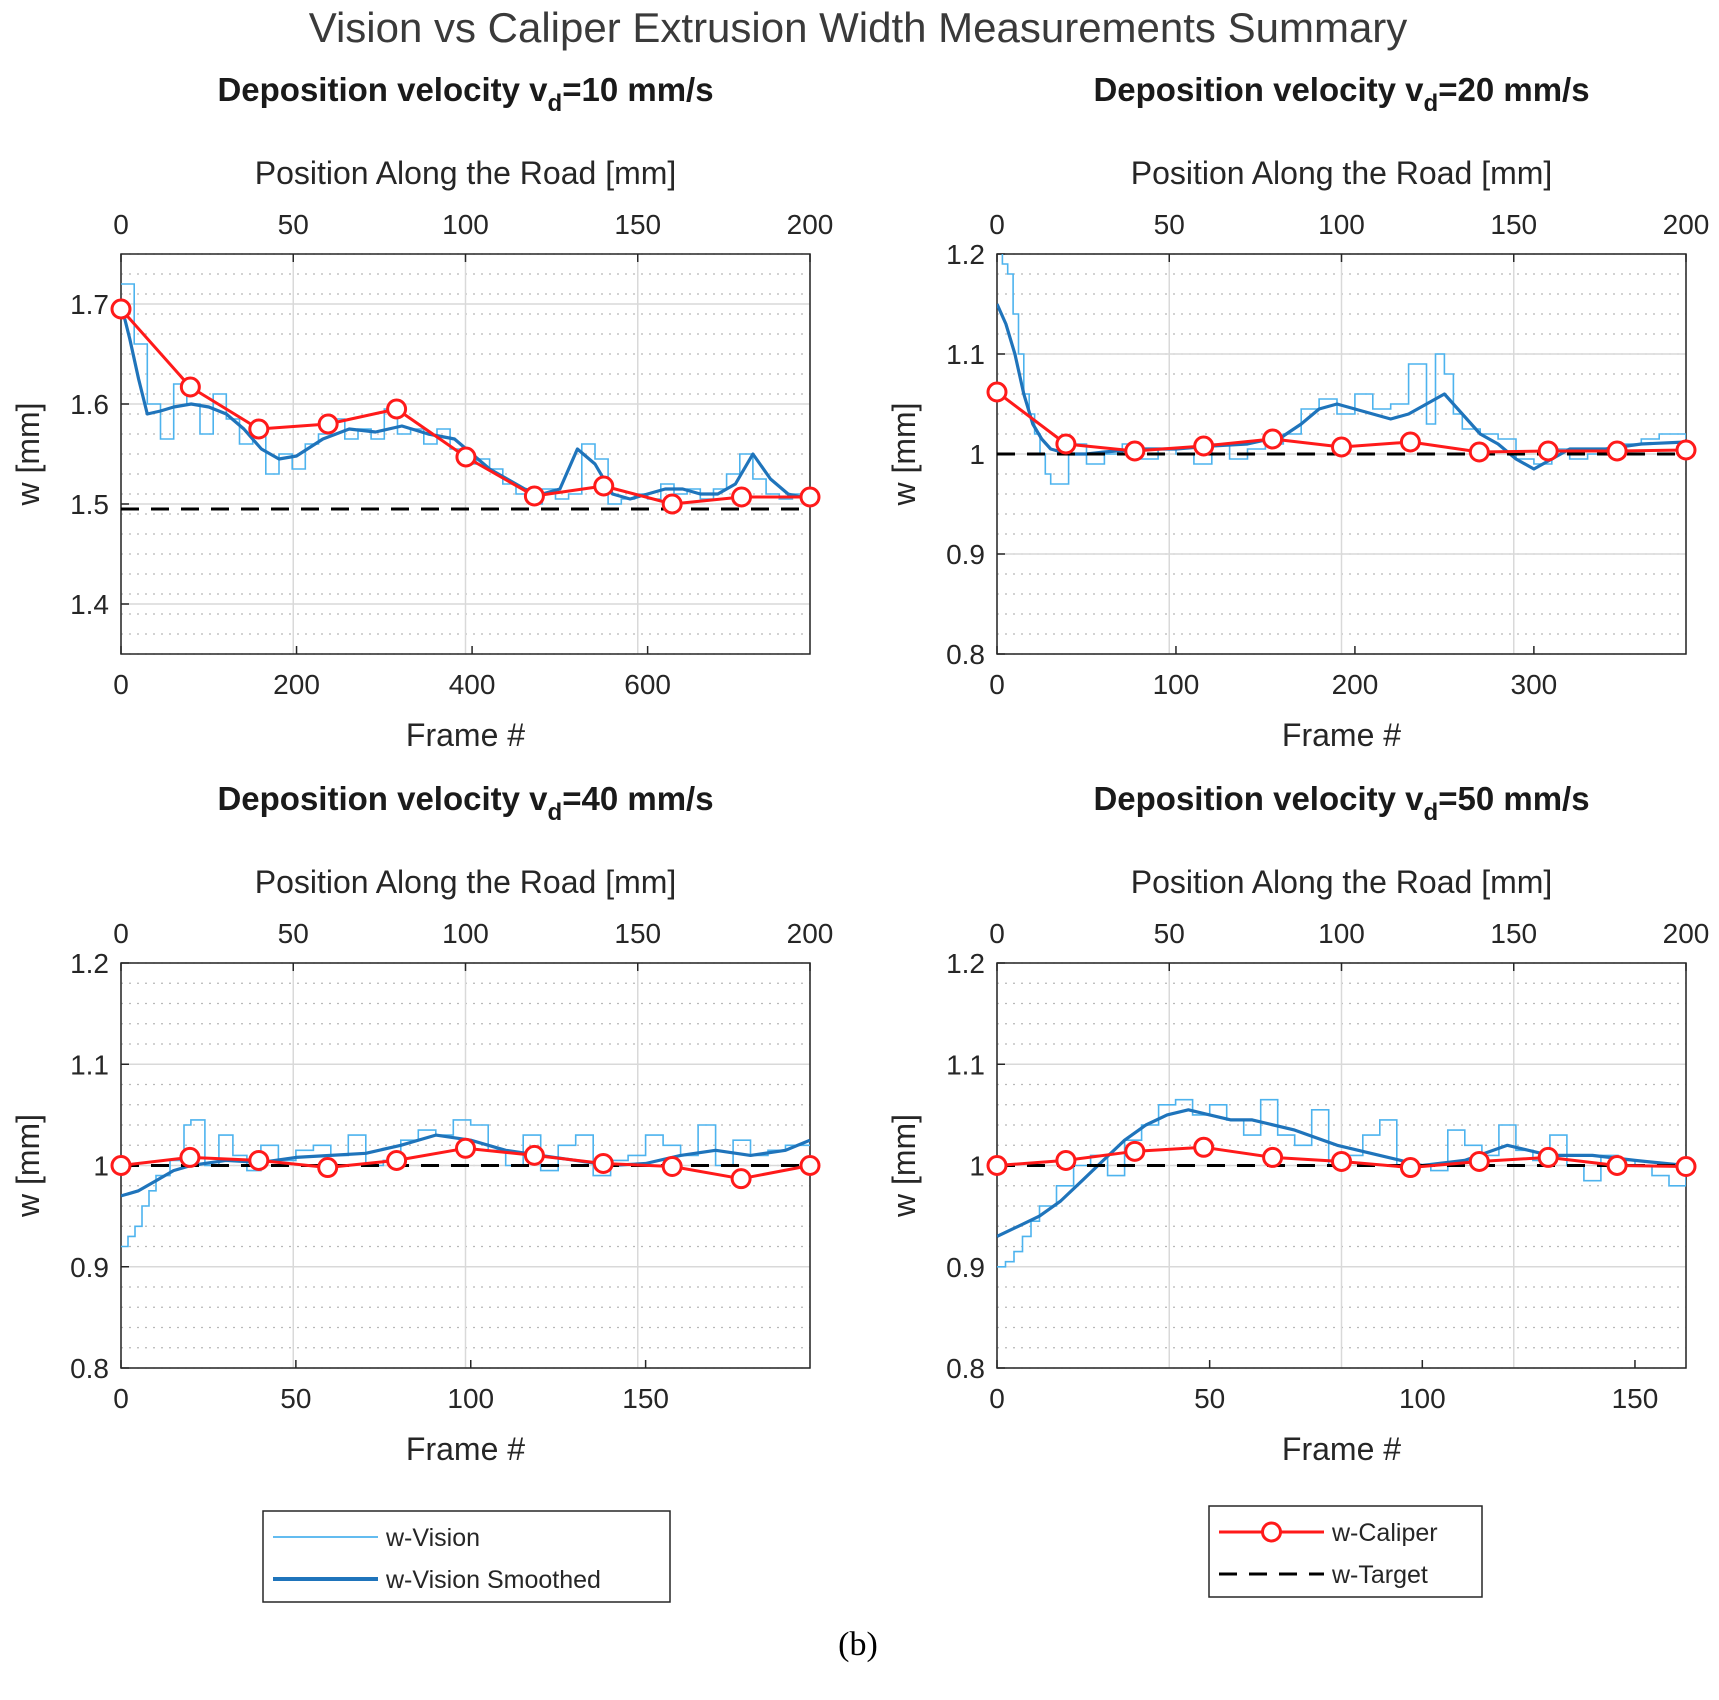  What do you see at coordinates (89, 1267) in the screenshot?
I see `y-tick-label: 0.9` at bounding box center [89, 1267].